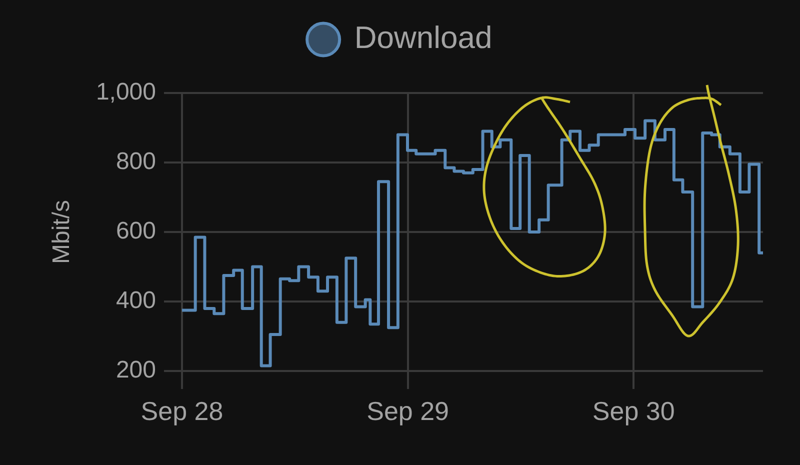 Image resolution: width=800 pixels, height=465 pixels. Describe the element at coordinates (136, 231) in the screenshot. I see `y-tick-label: 600` at that location.